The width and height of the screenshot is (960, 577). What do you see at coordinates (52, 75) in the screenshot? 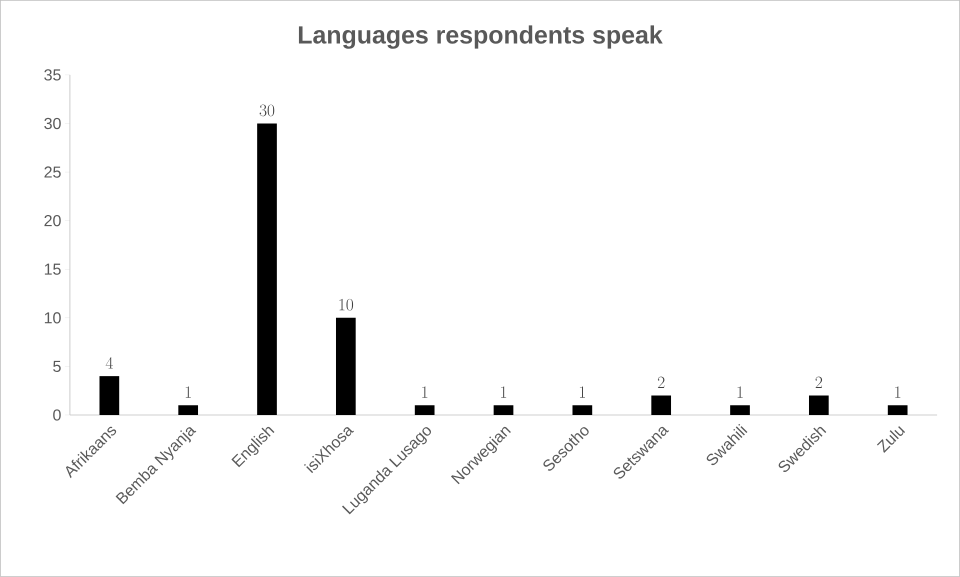
I see `y-tick-label: 35` at bounding box center [52, 75].